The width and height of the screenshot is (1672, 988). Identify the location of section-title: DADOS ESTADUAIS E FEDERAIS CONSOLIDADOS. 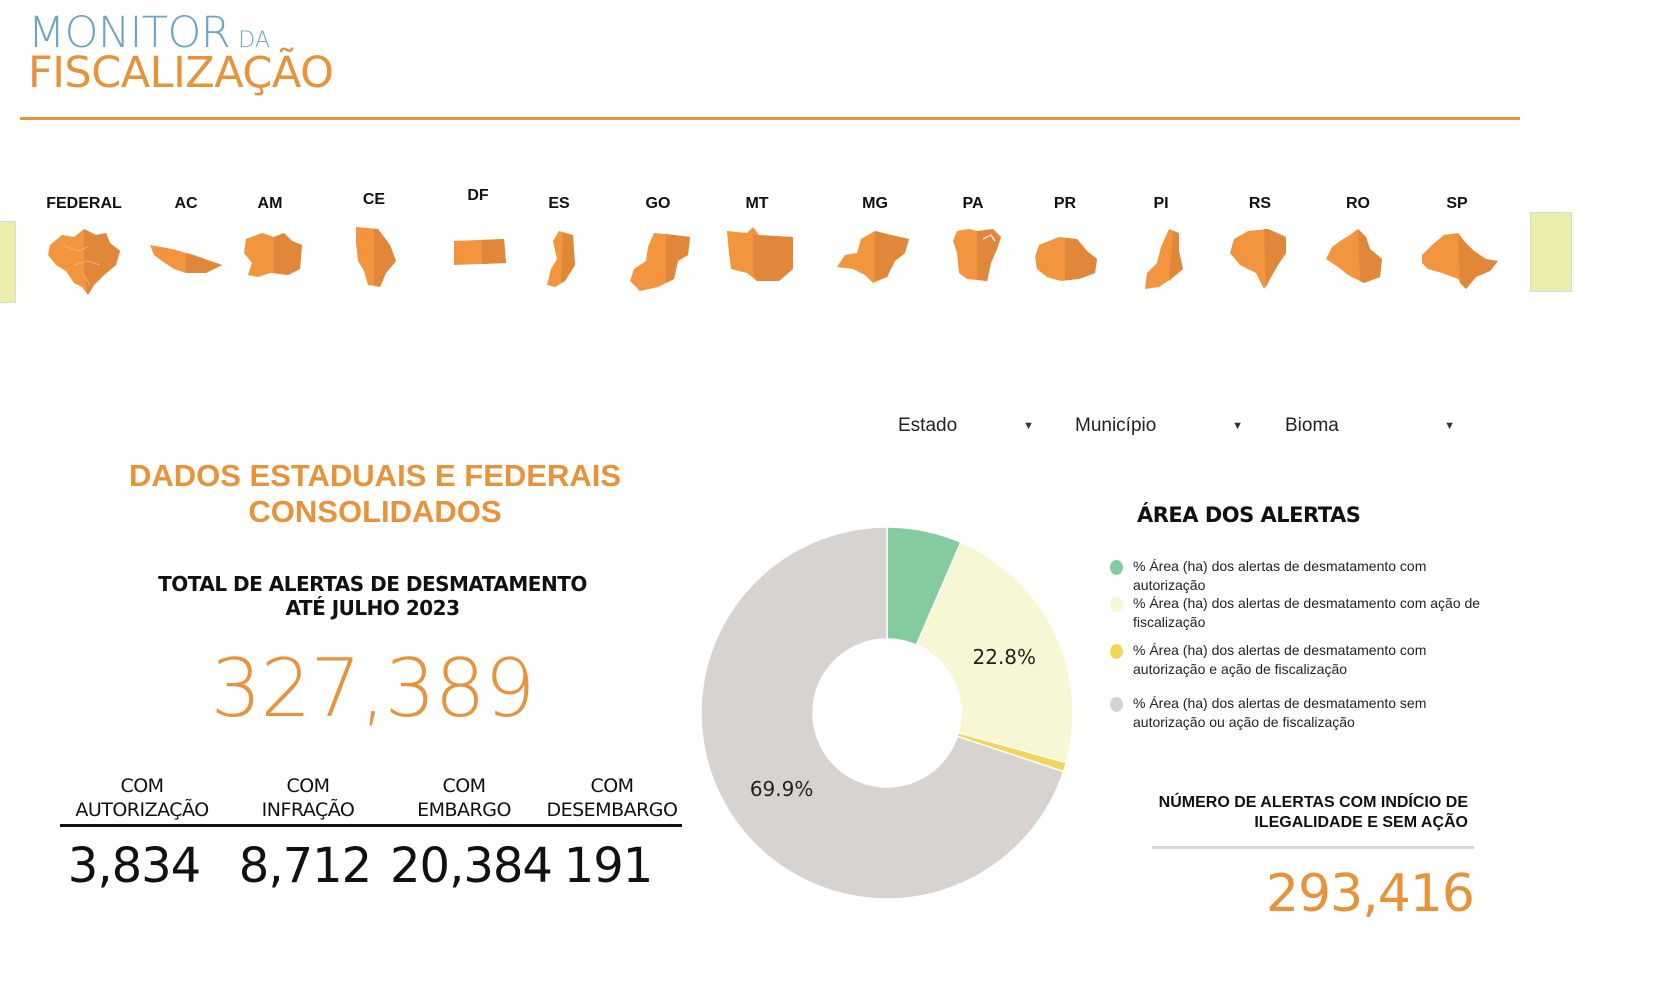
(375, 493).